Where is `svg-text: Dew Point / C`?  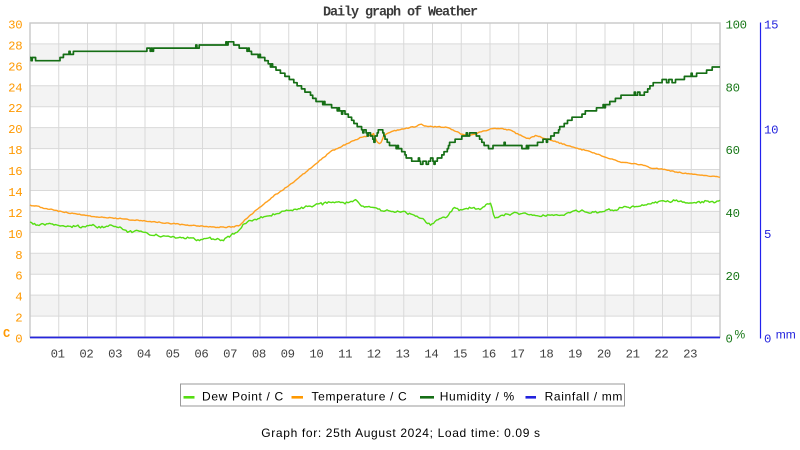
svg-text: Dew Point / C is located at coordinates (243, 397).